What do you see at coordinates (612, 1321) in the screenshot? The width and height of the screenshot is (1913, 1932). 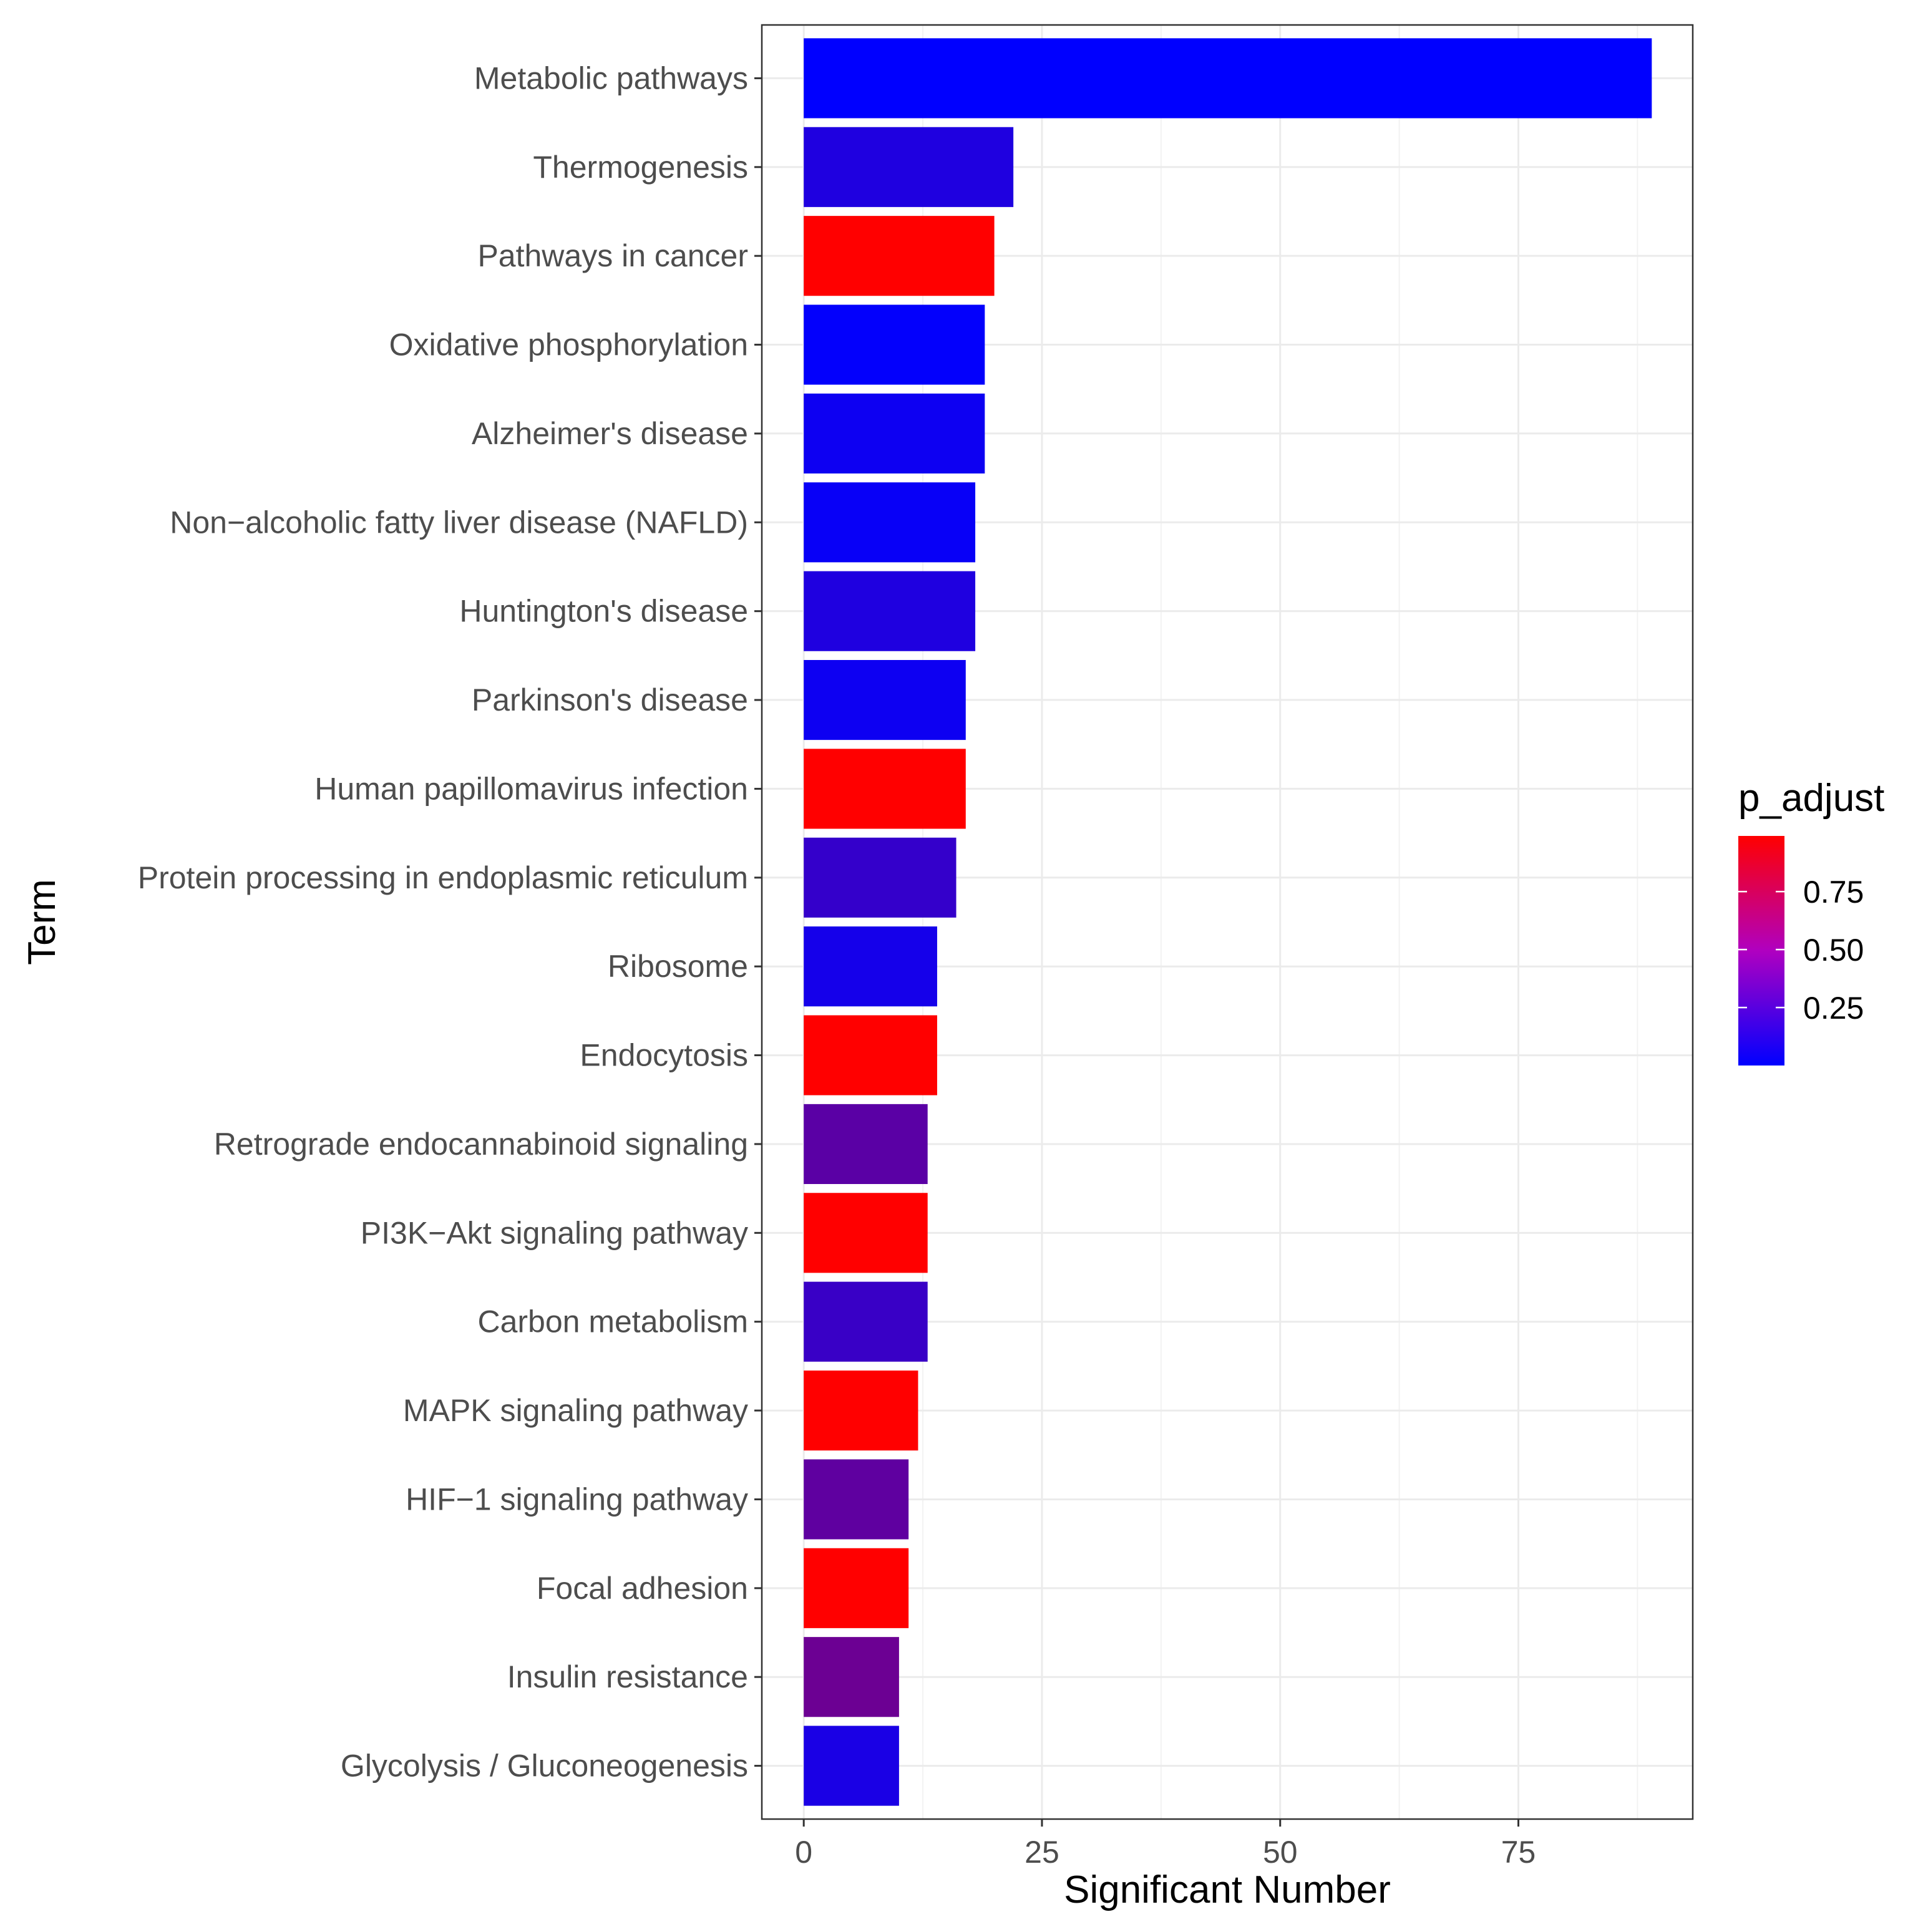 I see `y-tick-label: Carbon metabolism` at bounding box center [612, 1321].